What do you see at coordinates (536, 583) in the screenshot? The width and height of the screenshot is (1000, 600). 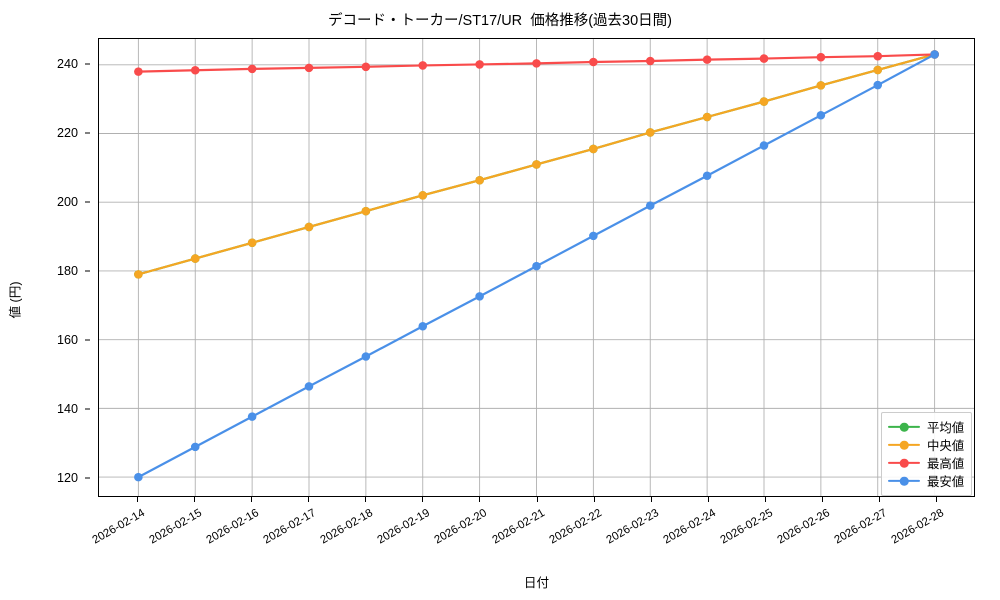 I see `x-axis-label: 日付` at bounding box center [536, 583].